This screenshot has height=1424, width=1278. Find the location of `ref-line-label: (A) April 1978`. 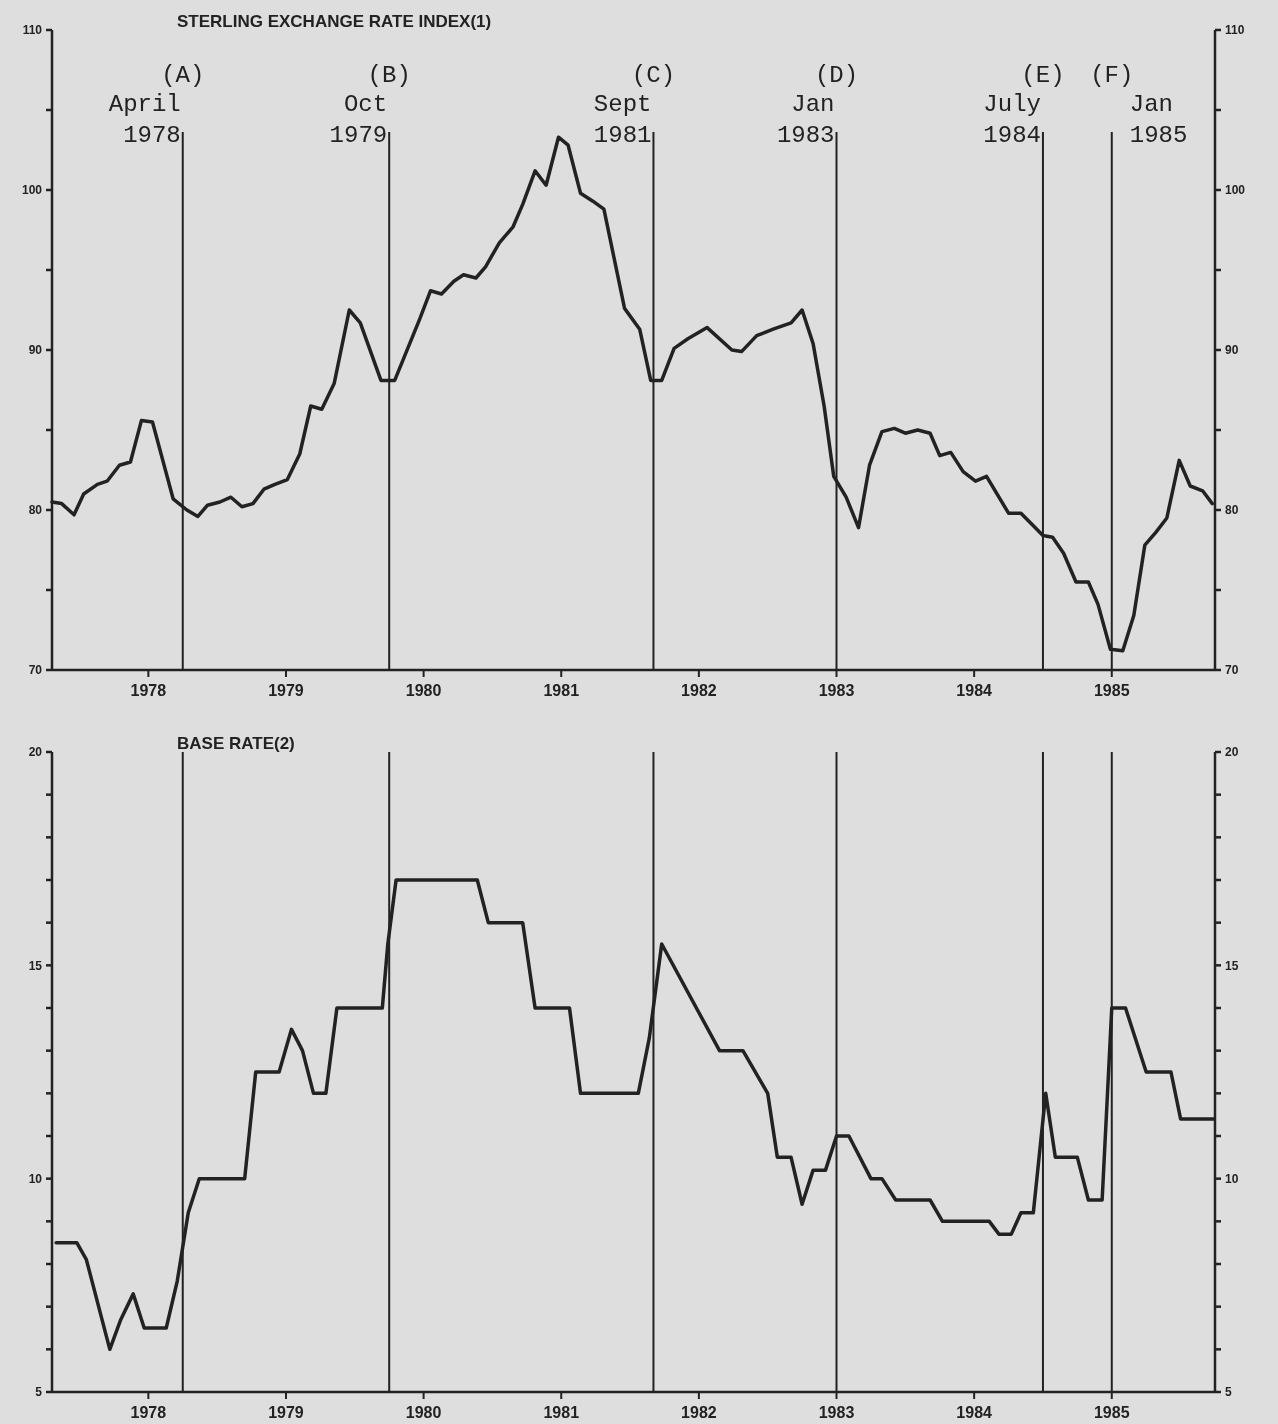

ref-line-label: (A) April 1978 is located at coordinates (156, 105).